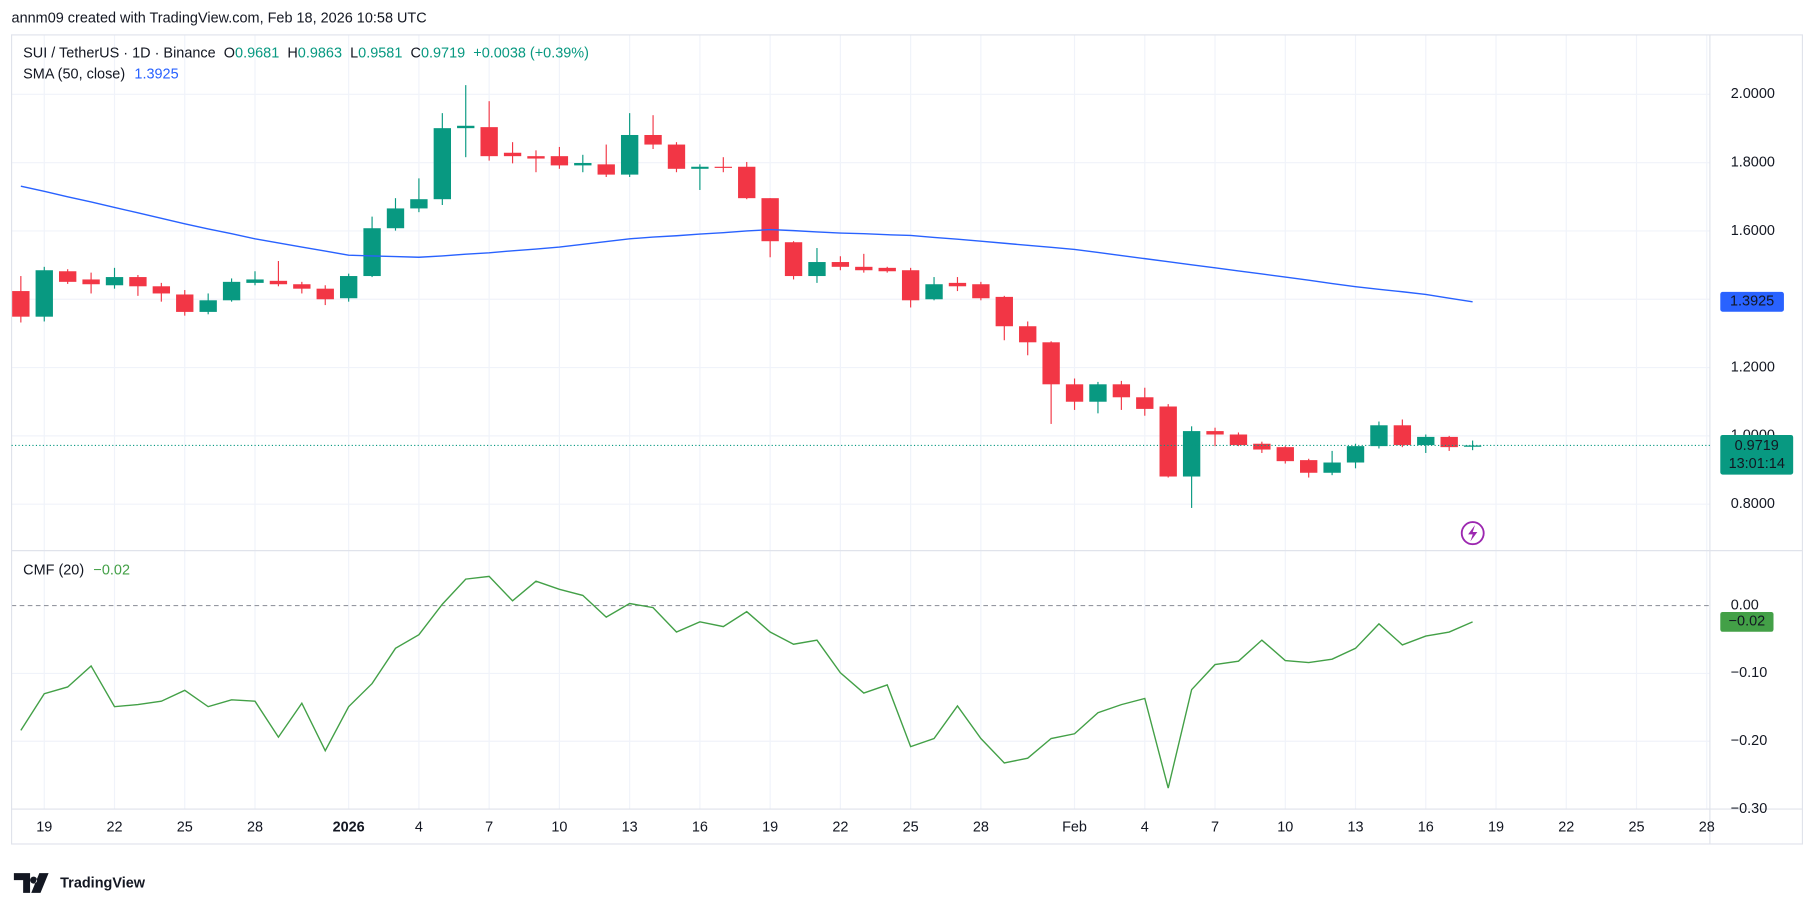 This screenshot has height=915, width=1814. Describe the element at coordinates (1757, 454) in the screenshot. I see `price-tag` at that location.